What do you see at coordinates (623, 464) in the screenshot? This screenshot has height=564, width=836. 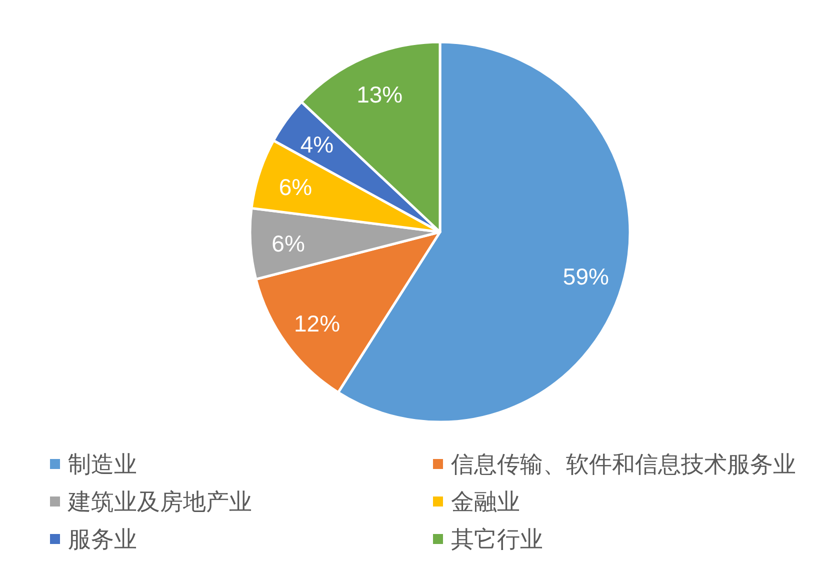 I see `legend-label: 信息传输、软件和信息技术服务业` at bounding box center [623, 464].